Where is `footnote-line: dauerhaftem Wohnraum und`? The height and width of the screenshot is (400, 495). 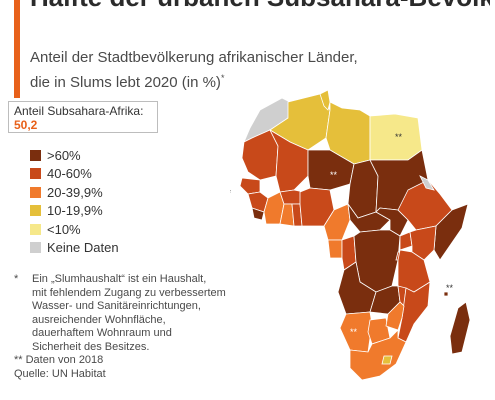
footnote-line: dauerhaftem Wohnraum und is located at coordinates (102, 333).